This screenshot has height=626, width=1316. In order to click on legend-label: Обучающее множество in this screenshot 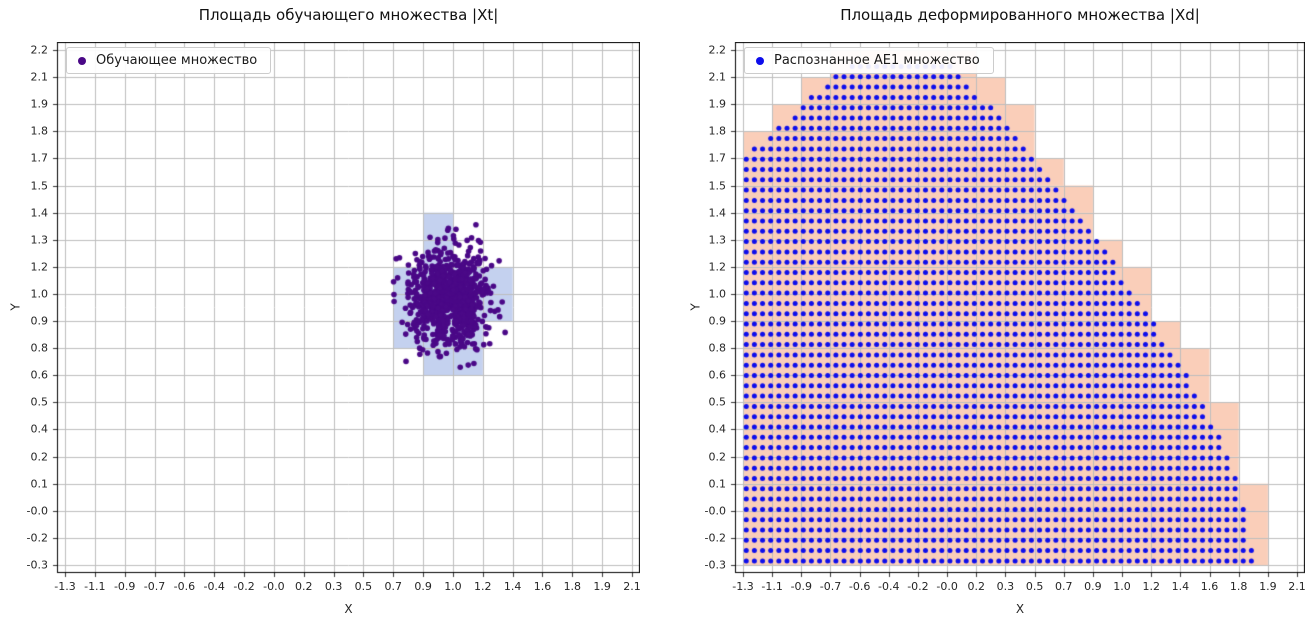, I will do `click(177, 60)`.